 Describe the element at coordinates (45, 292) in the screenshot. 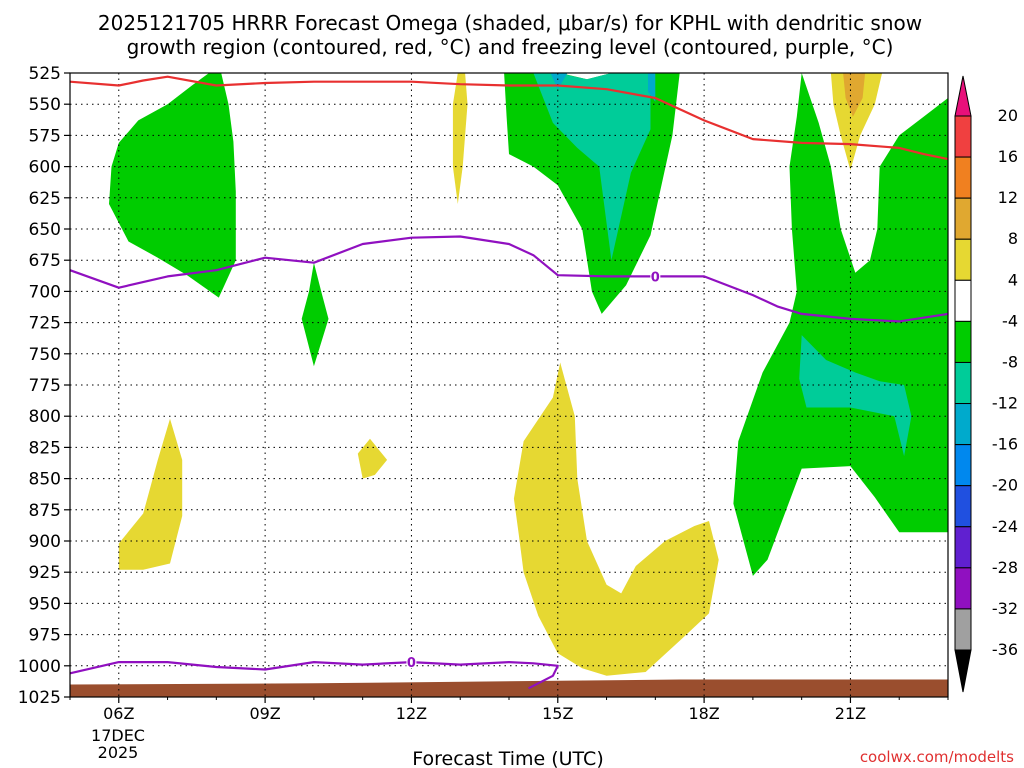

I see `y-tick-label-7: 700` at that location.